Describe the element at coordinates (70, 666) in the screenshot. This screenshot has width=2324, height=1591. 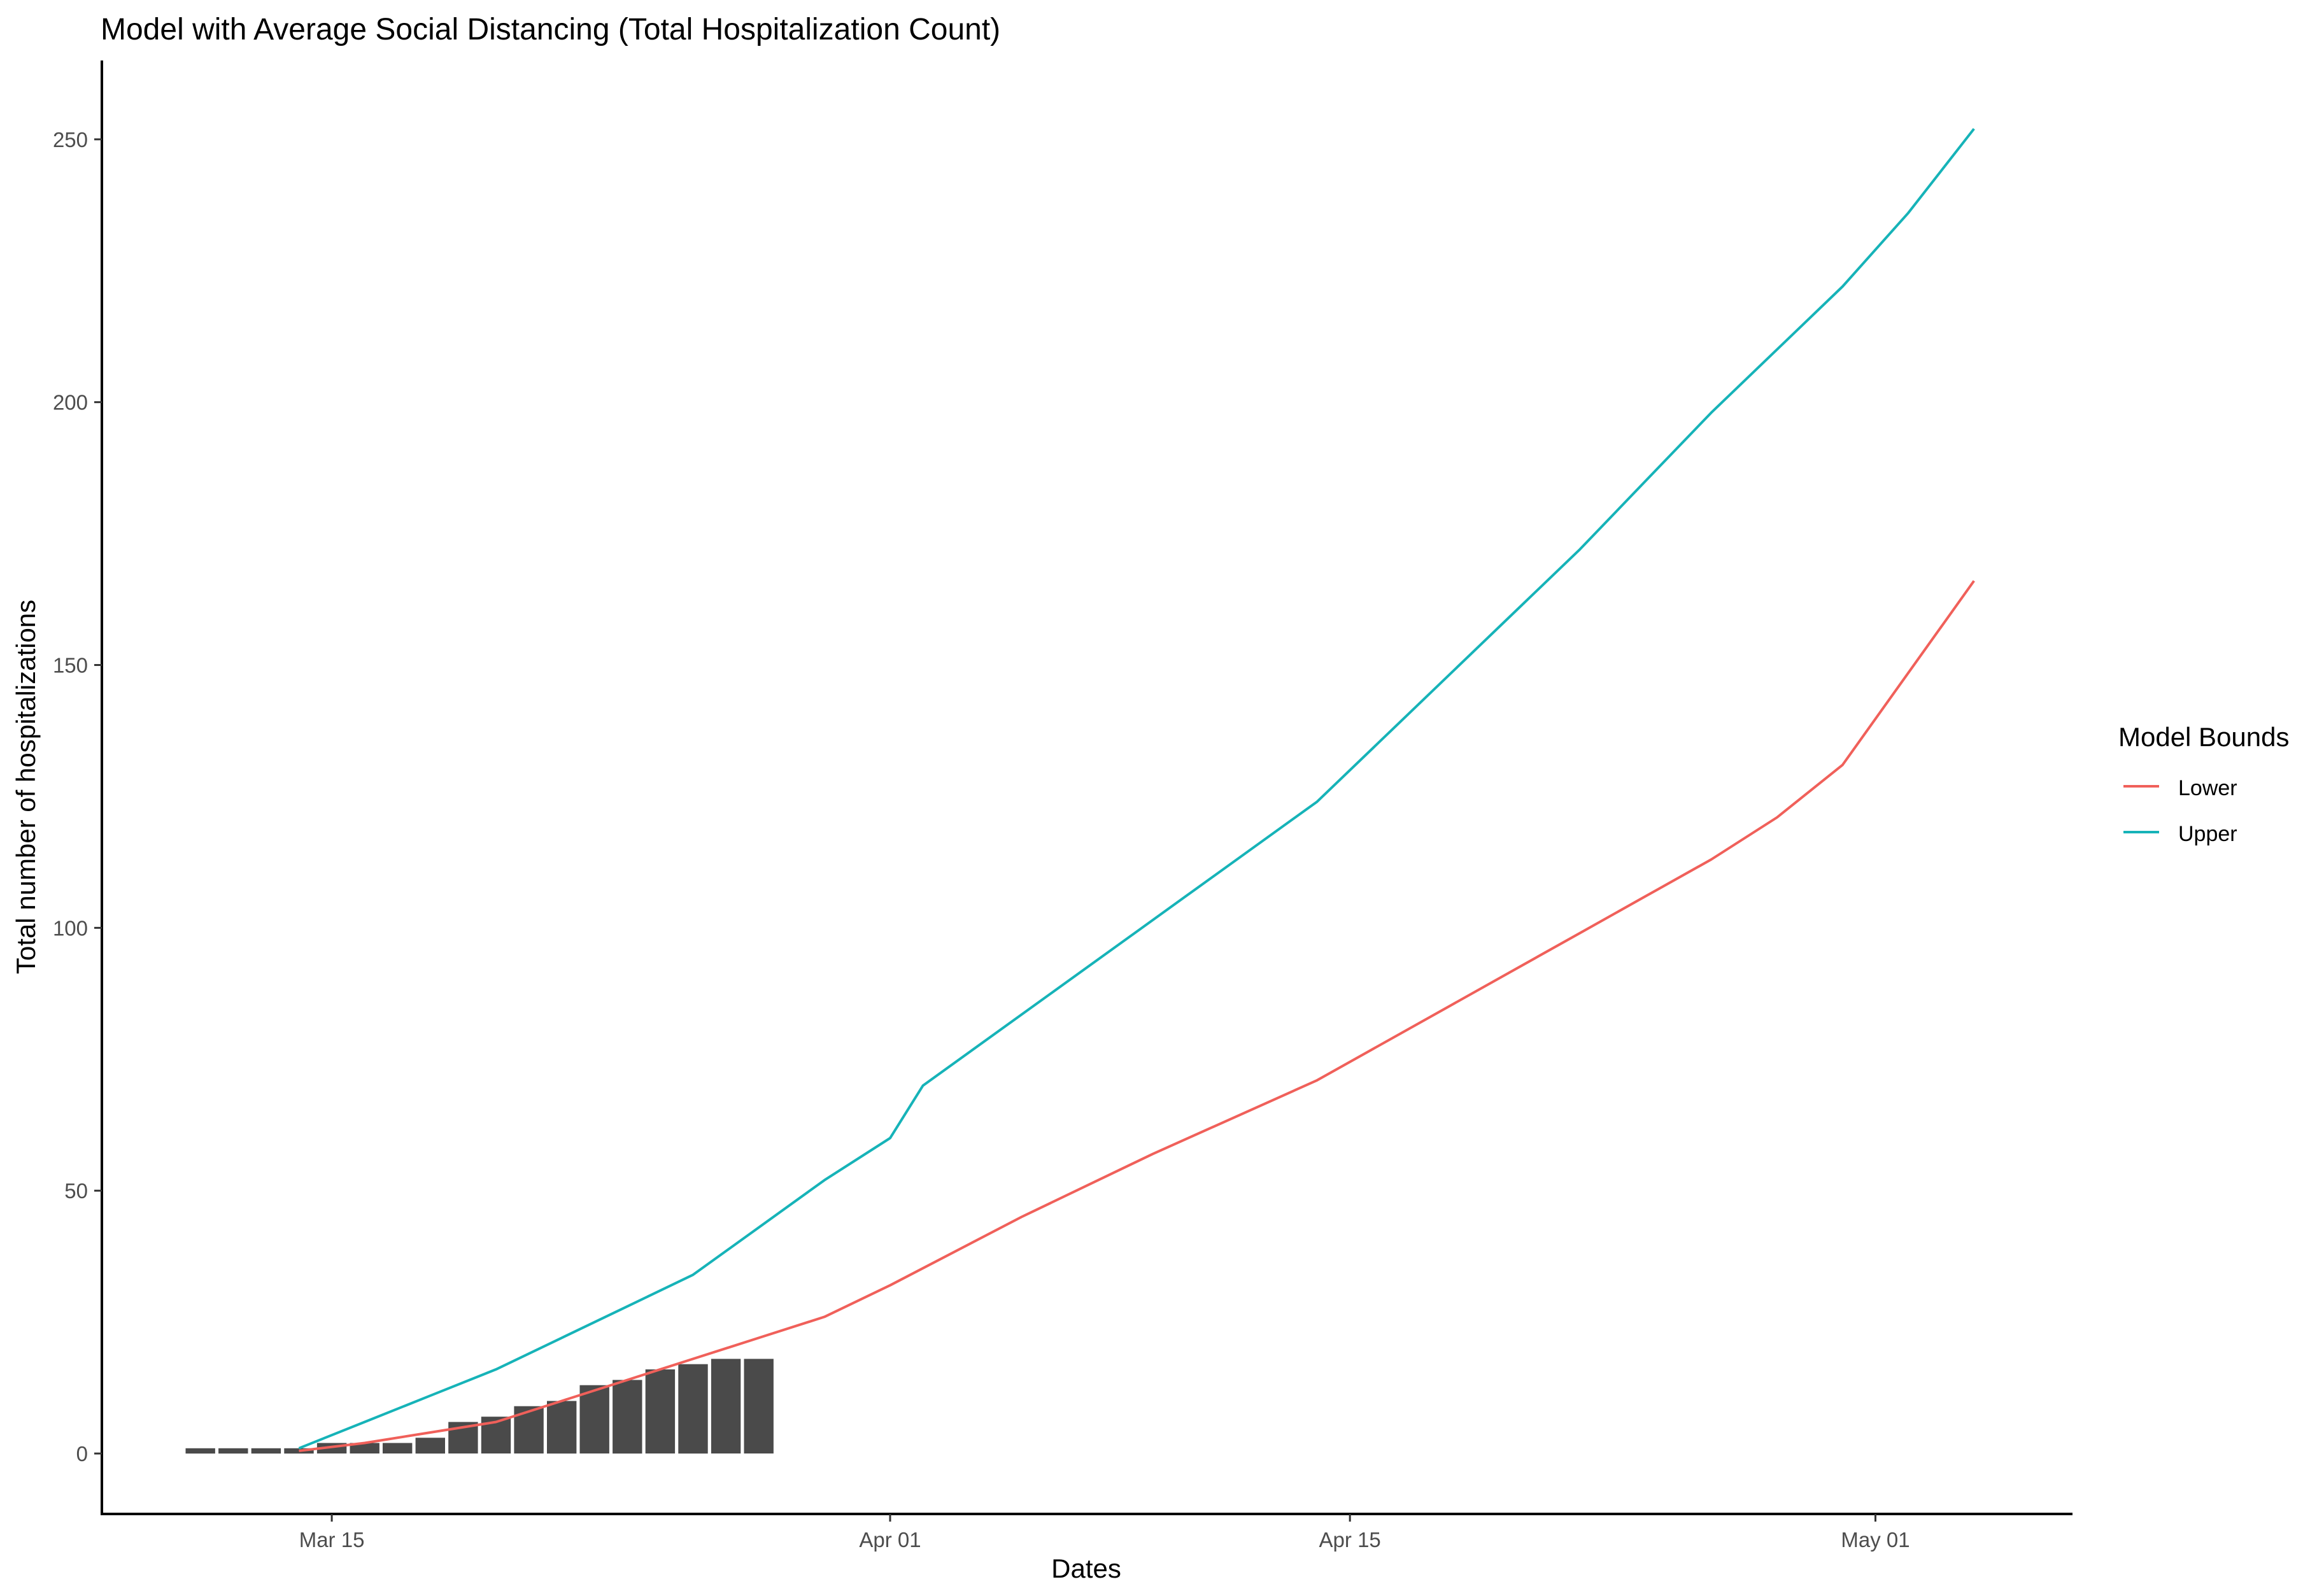
I see `y-tick-label: 150` at that location.